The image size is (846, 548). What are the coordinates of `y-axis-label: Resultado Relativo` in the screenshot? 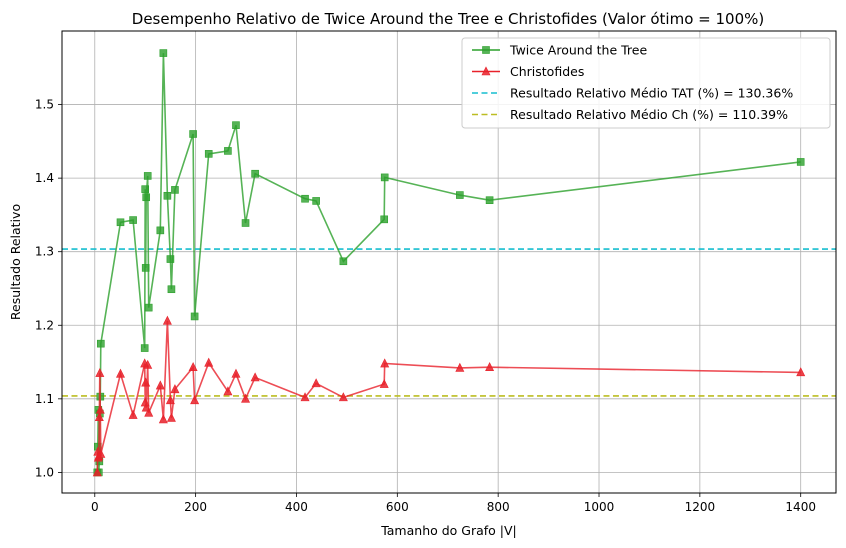 It's located at (15, 262).